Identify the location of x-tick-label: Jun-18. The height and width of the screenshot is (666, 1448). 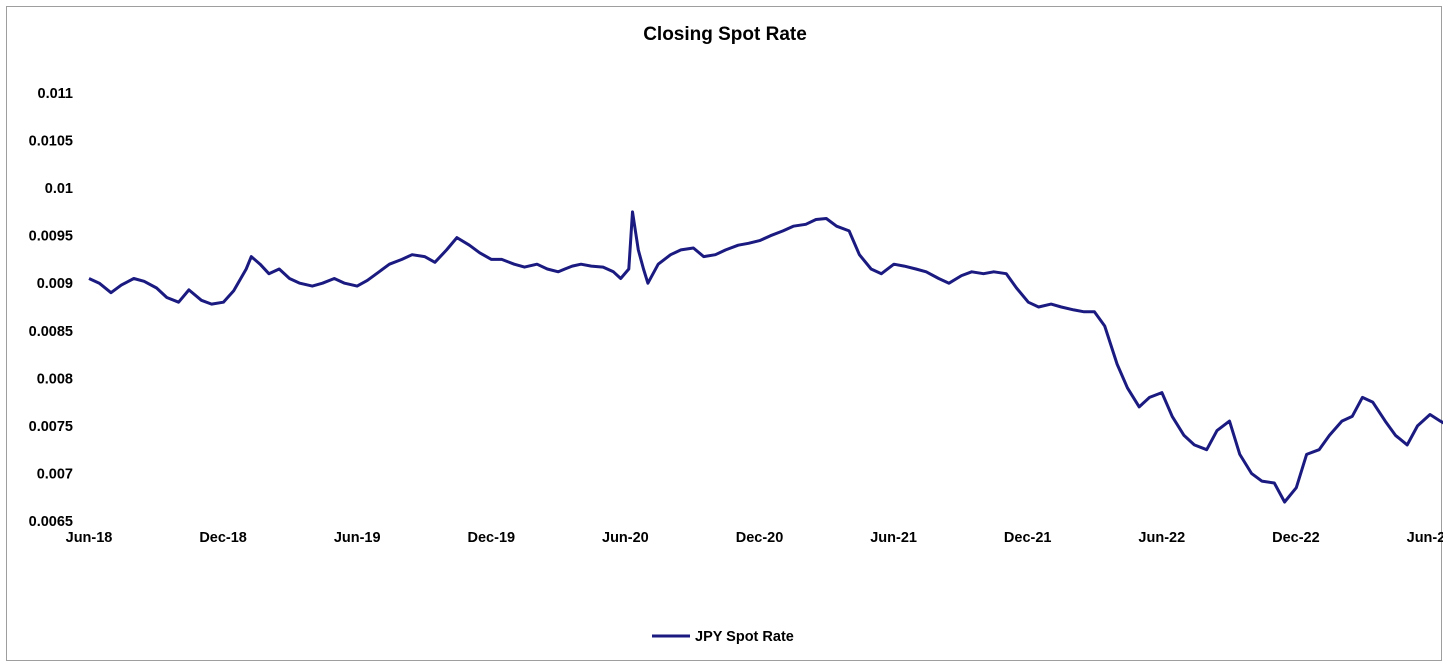
(89, 538).